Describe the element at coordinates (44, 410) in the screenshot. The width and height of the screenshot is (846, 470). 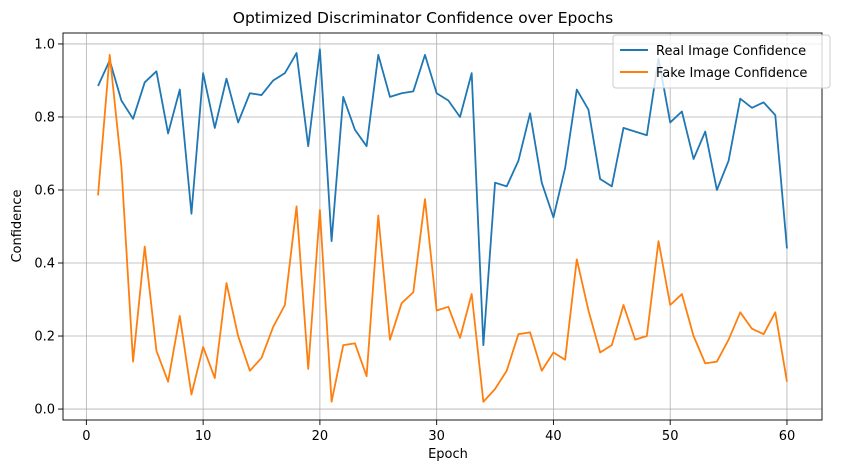
I see `y-tick-label: 0.0` at that location.